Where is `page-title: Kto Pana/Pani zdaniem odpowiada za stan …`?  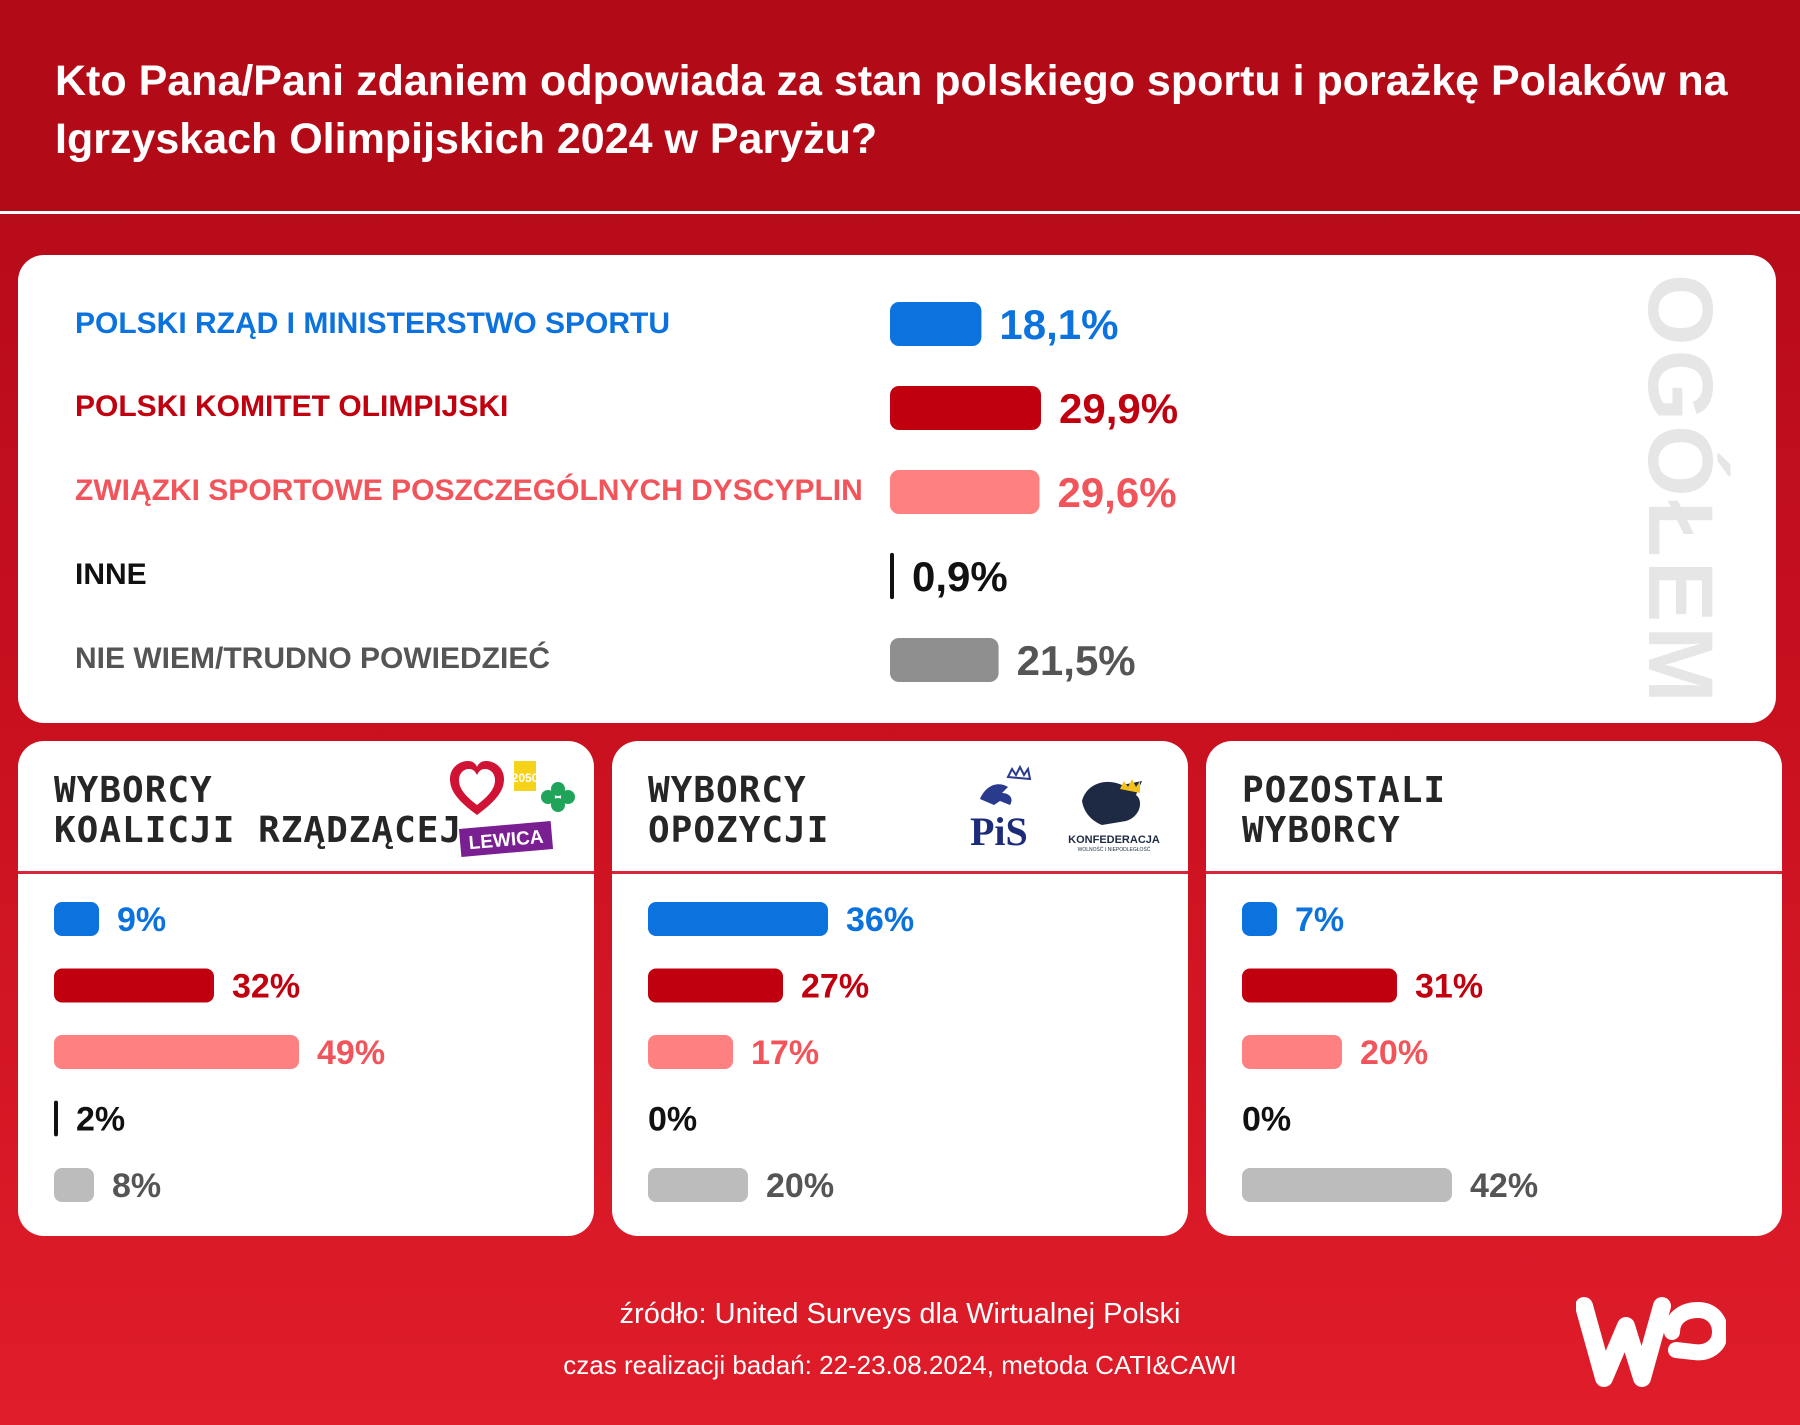 page-title: Kto Pana/Pani zdaniem odpowiada za stan … is located at coordinates (891, 110).